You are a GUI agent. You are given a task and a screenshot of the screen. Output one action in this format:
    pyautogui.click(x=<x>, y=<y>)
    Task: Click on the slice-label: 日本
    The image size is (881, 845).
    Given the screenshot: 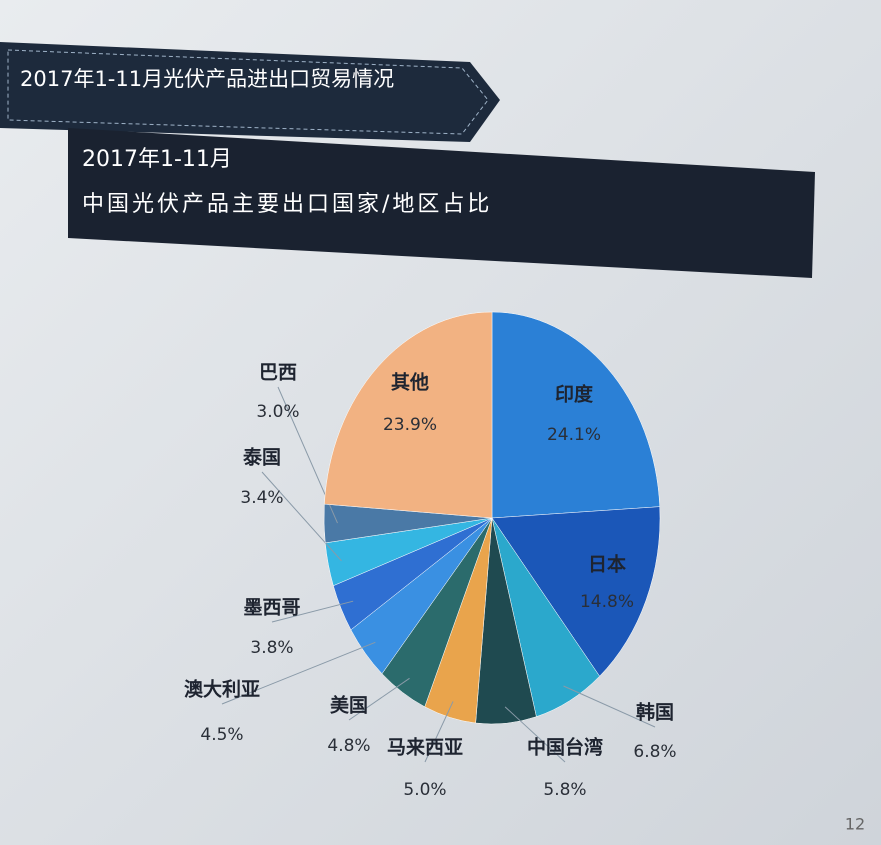 What is the action you would take?
    pyautogui.click(x=607, y=564)
    